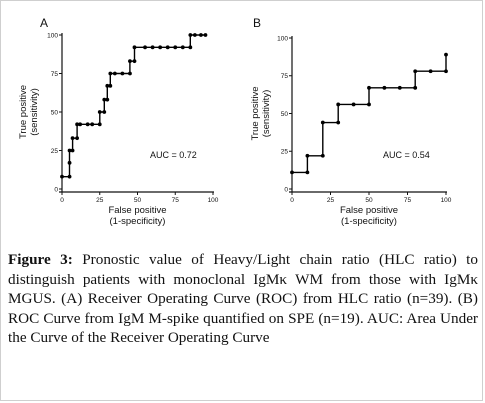 This screenshot has height=403, width=485. I want to click on y-tick-label-b: 25, so click(285, 152).